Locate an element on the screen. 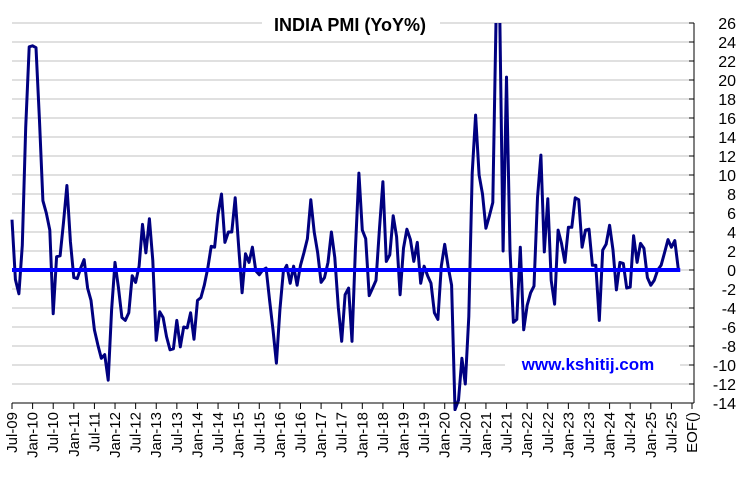  y-tick-label: -14 is located at coordinates (724, 404).